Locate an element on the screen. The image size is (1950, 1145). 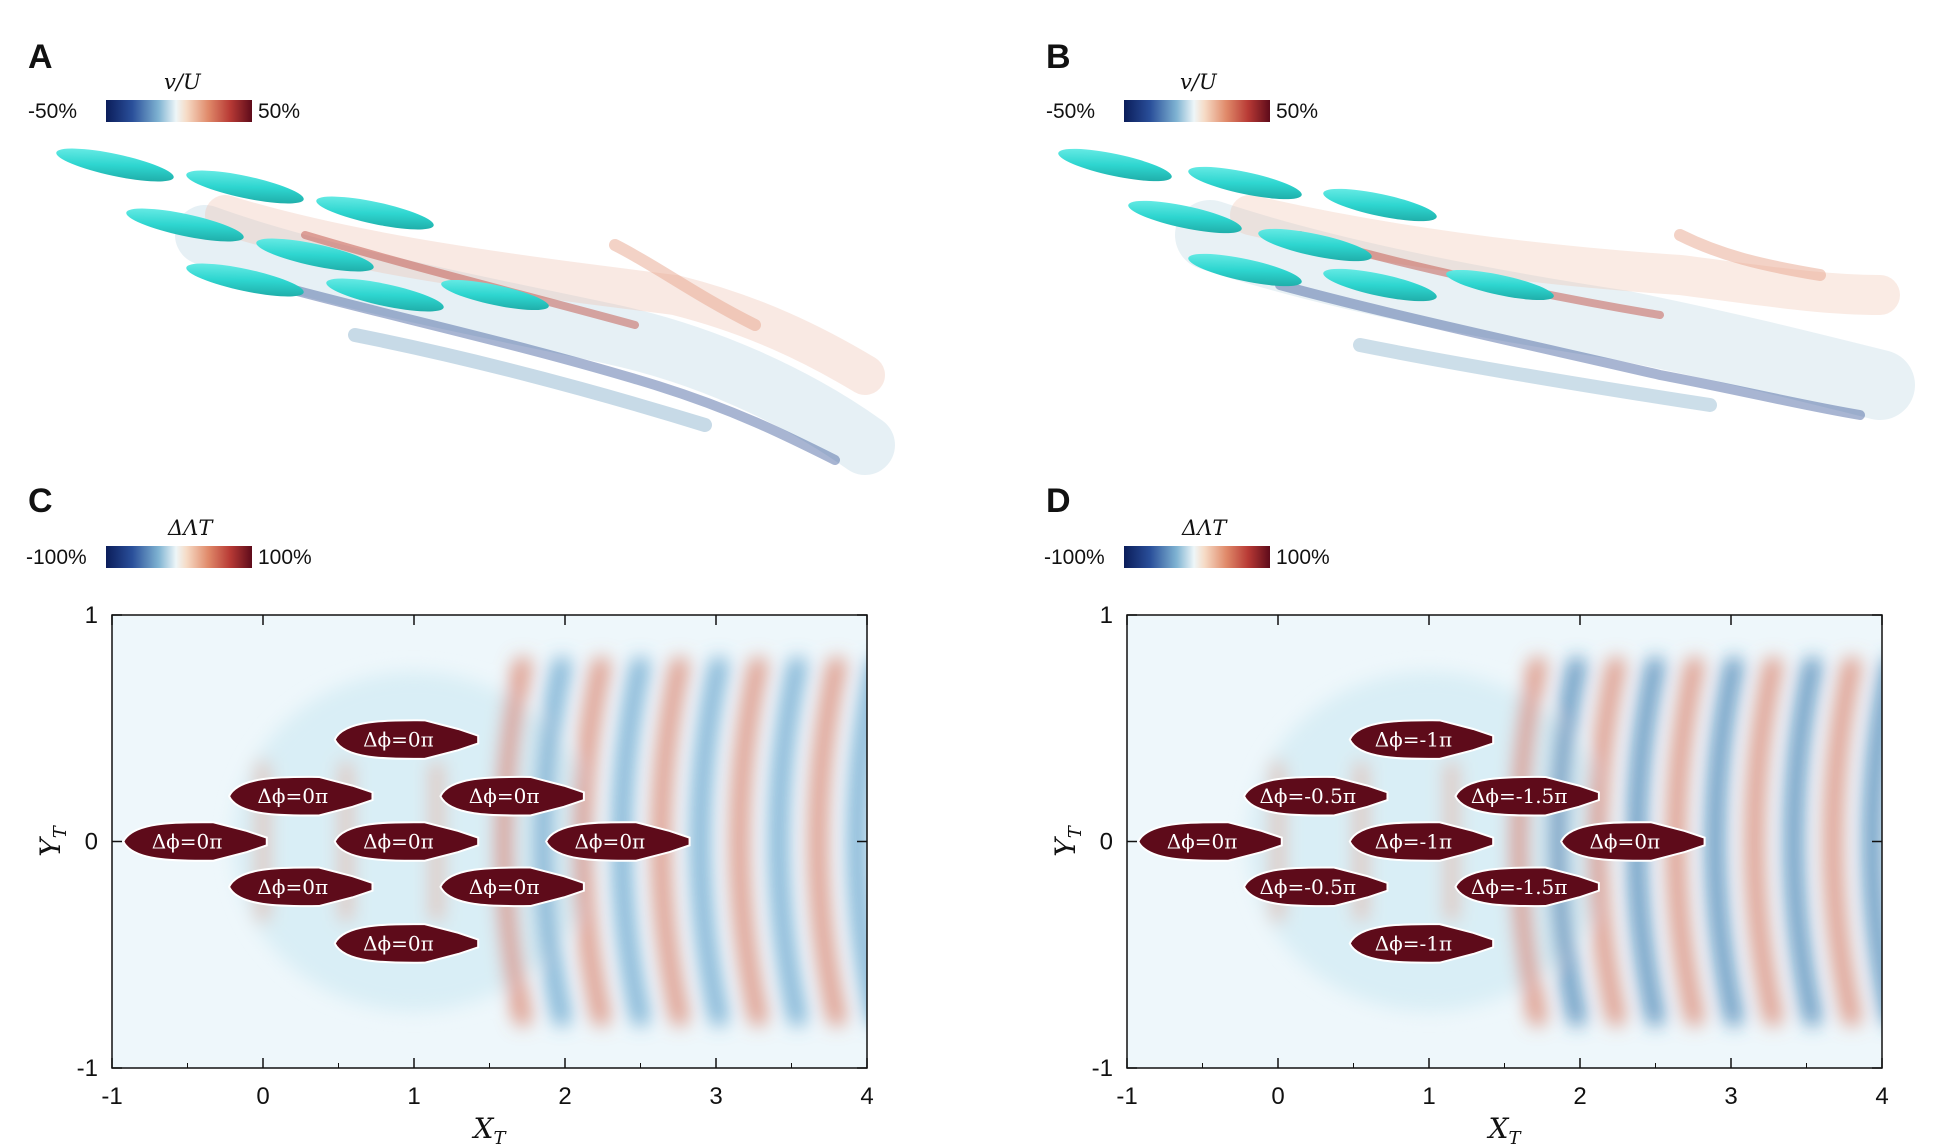
fish-school-3d-a is located at coordinates (302, 230).